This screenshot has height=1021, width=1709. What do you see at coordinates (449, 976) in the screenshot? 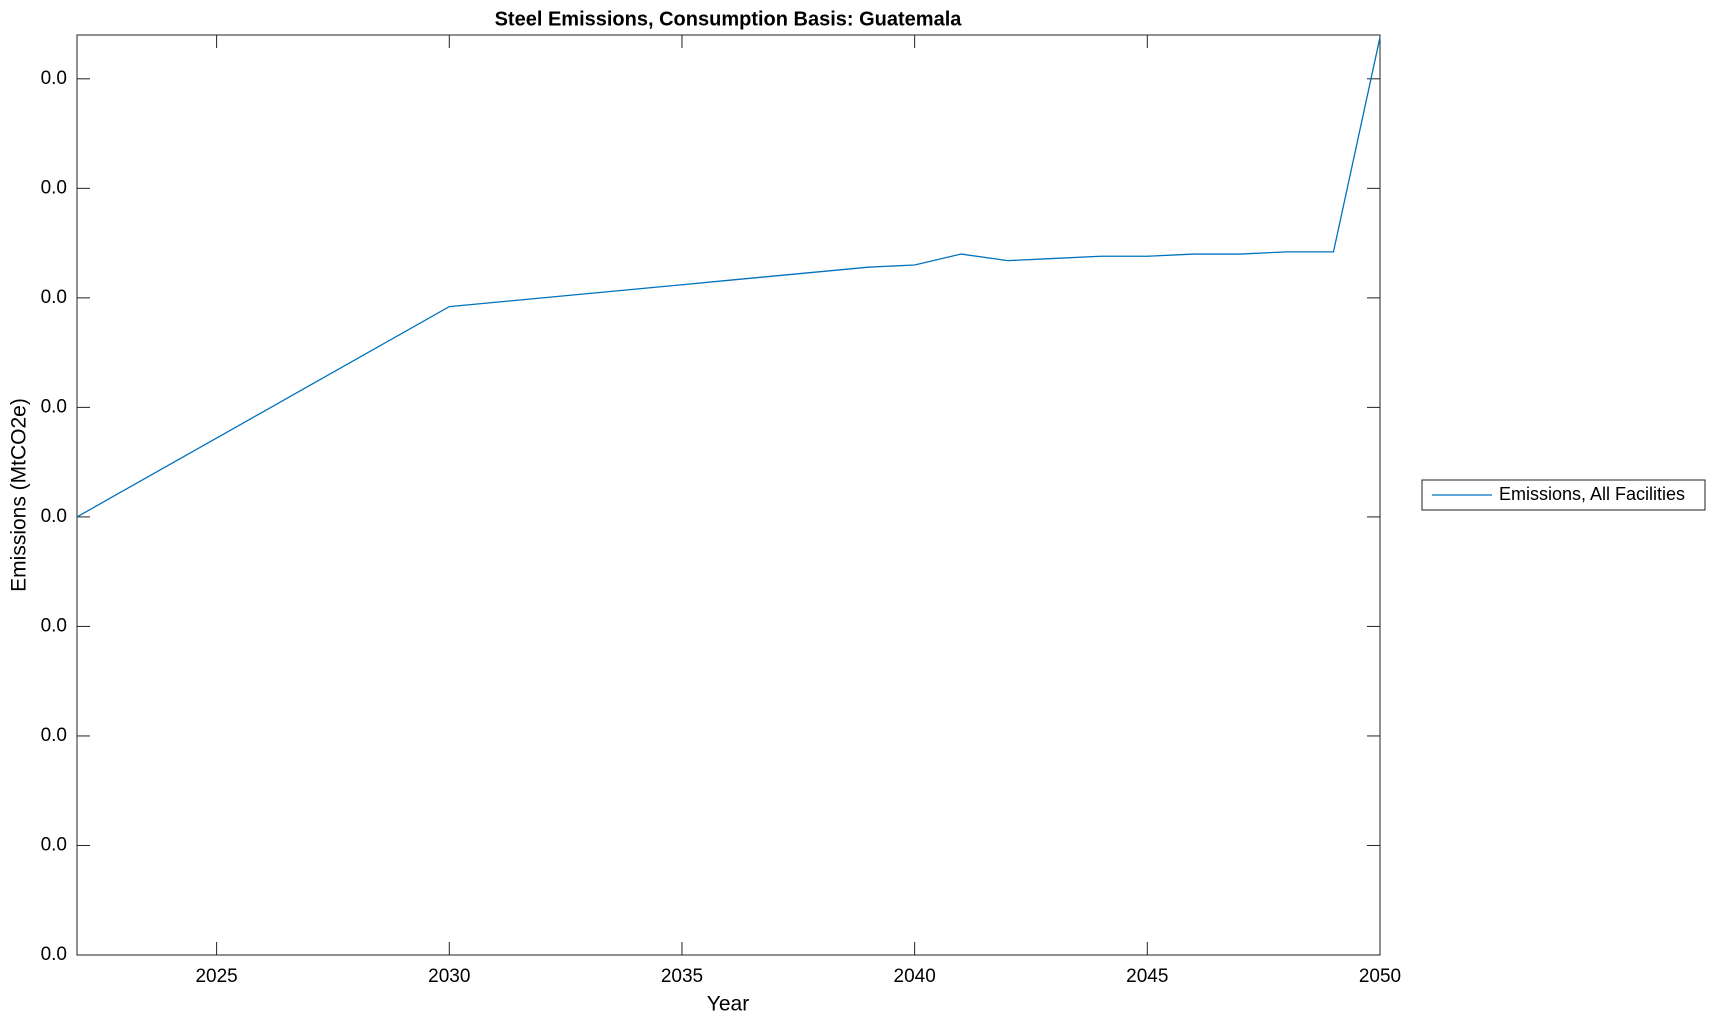
I see `x-tick-label: 2030` at bounding box center [449, 976].